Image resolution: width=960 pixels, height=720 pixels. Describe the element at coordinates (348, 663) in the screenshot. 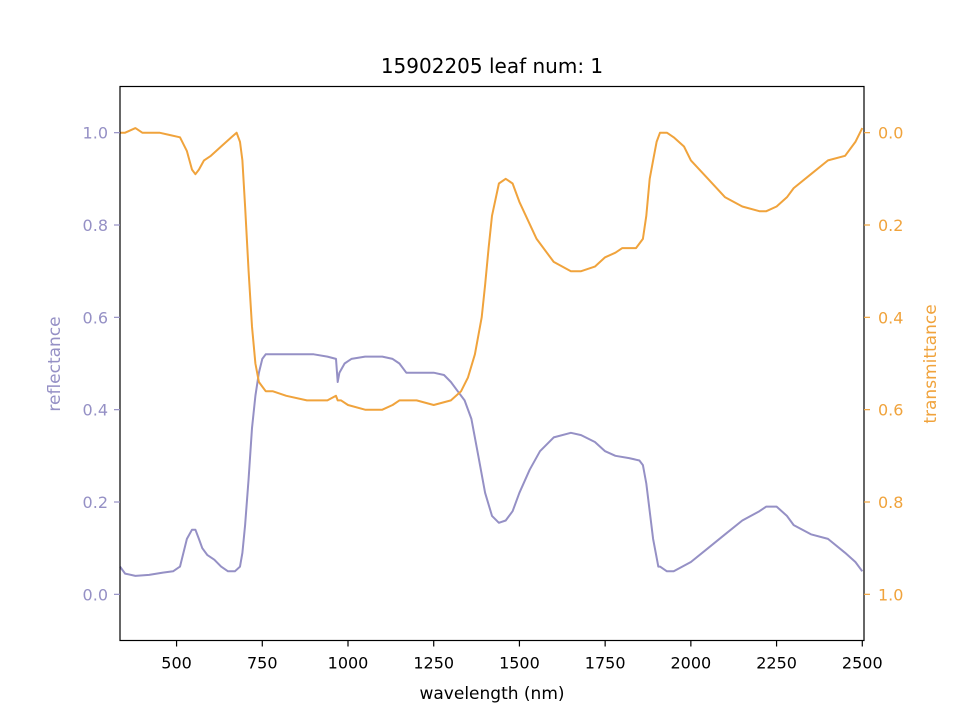

I see `x-tick-label: 1000` at that location.